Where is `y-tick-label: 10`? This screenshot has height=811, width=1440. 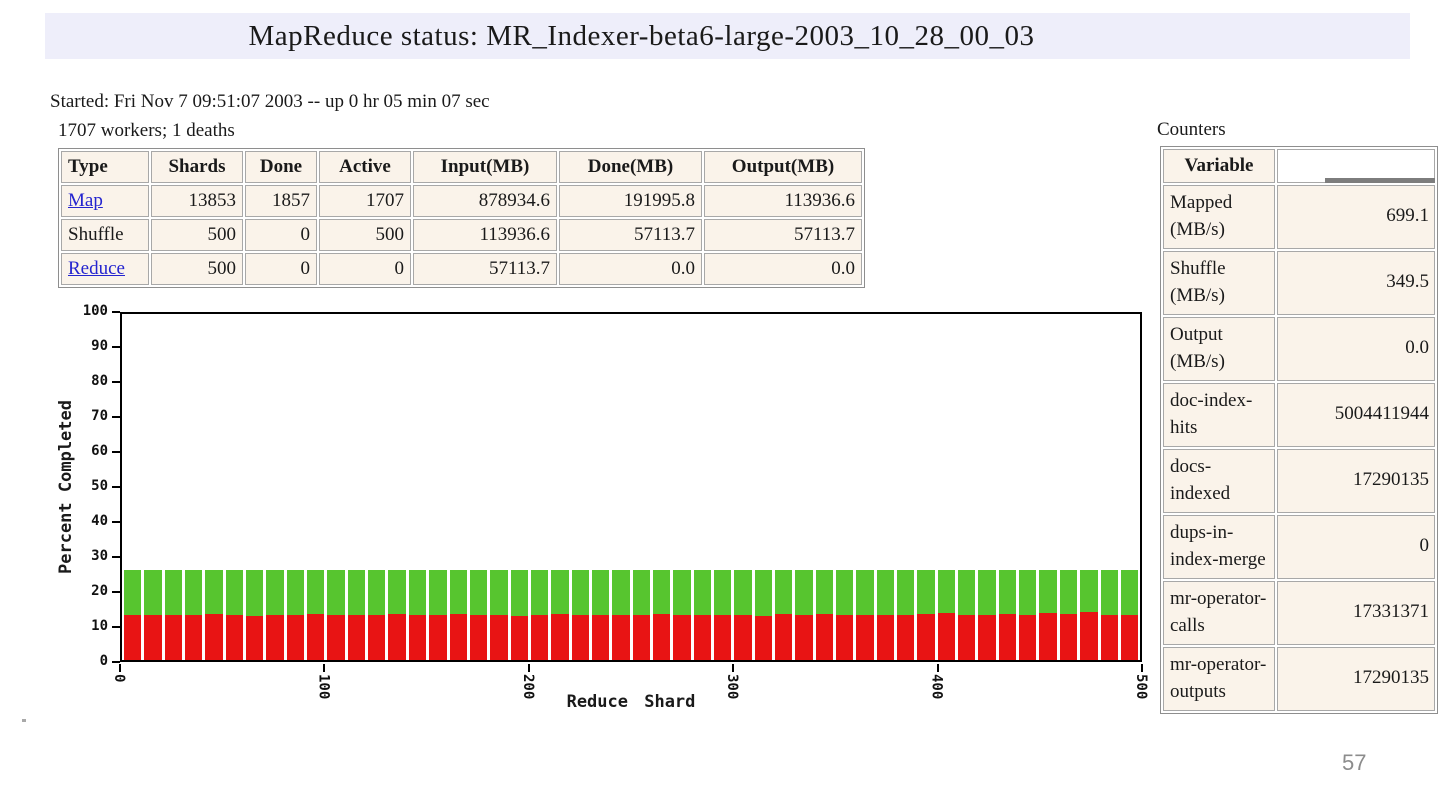
y-tick-label: 10 is located at coordinates (99, 626).